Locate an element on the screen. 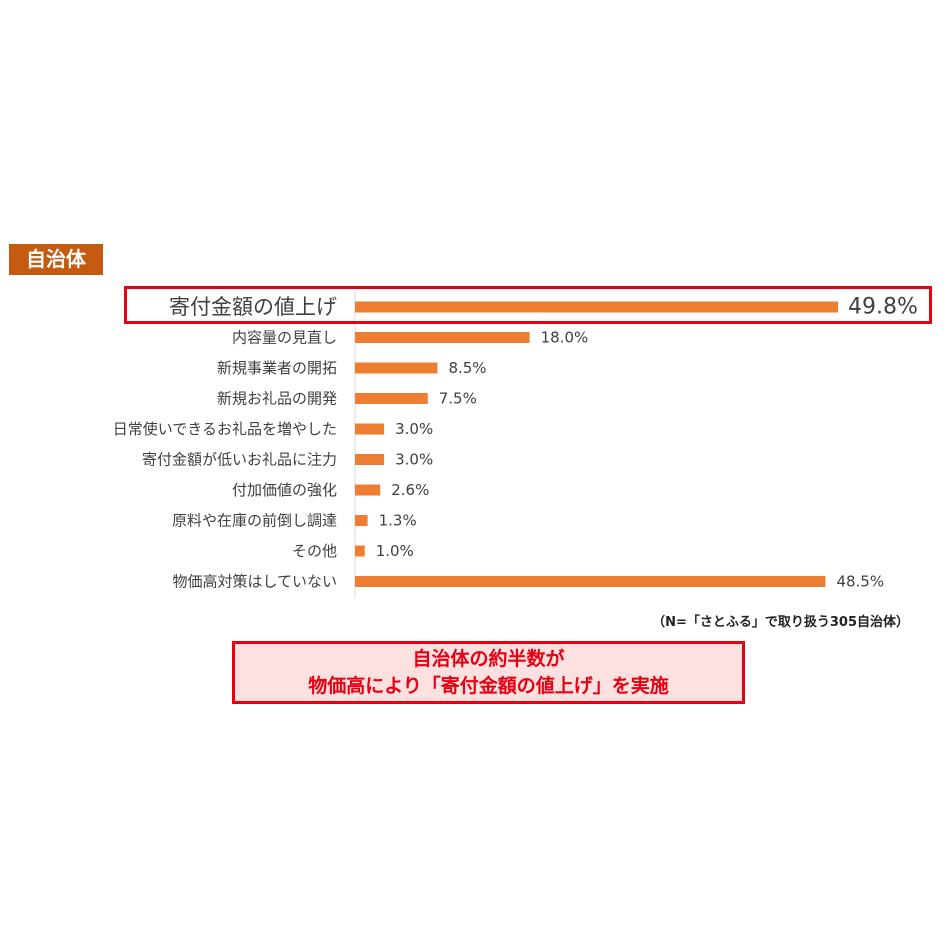 The image size is (949, 949). category-label: 付加価値の強化 is located at coordinates (284, 490).